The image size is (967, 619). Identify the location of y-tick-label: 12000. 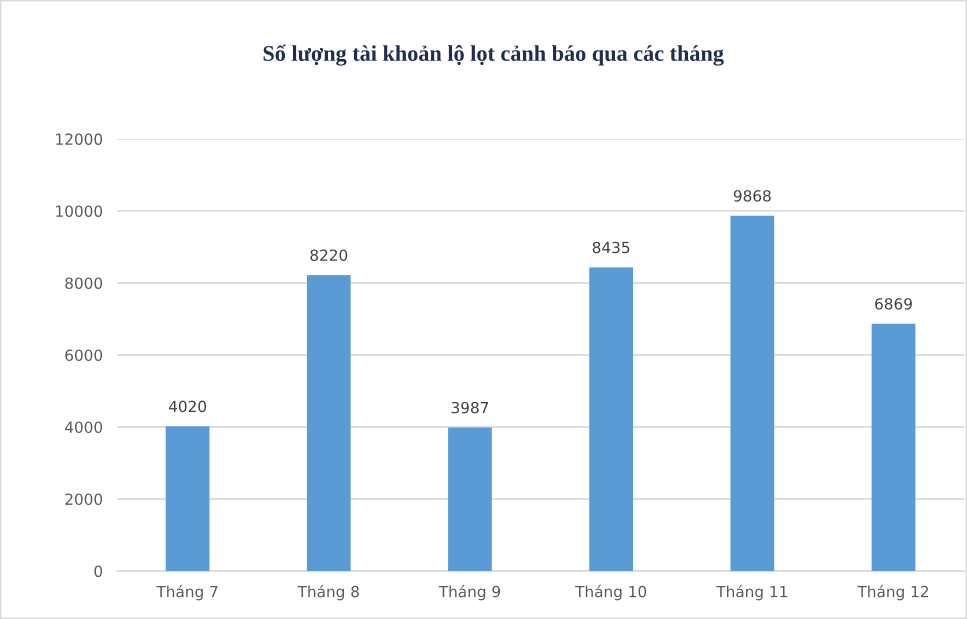
(79, 139).